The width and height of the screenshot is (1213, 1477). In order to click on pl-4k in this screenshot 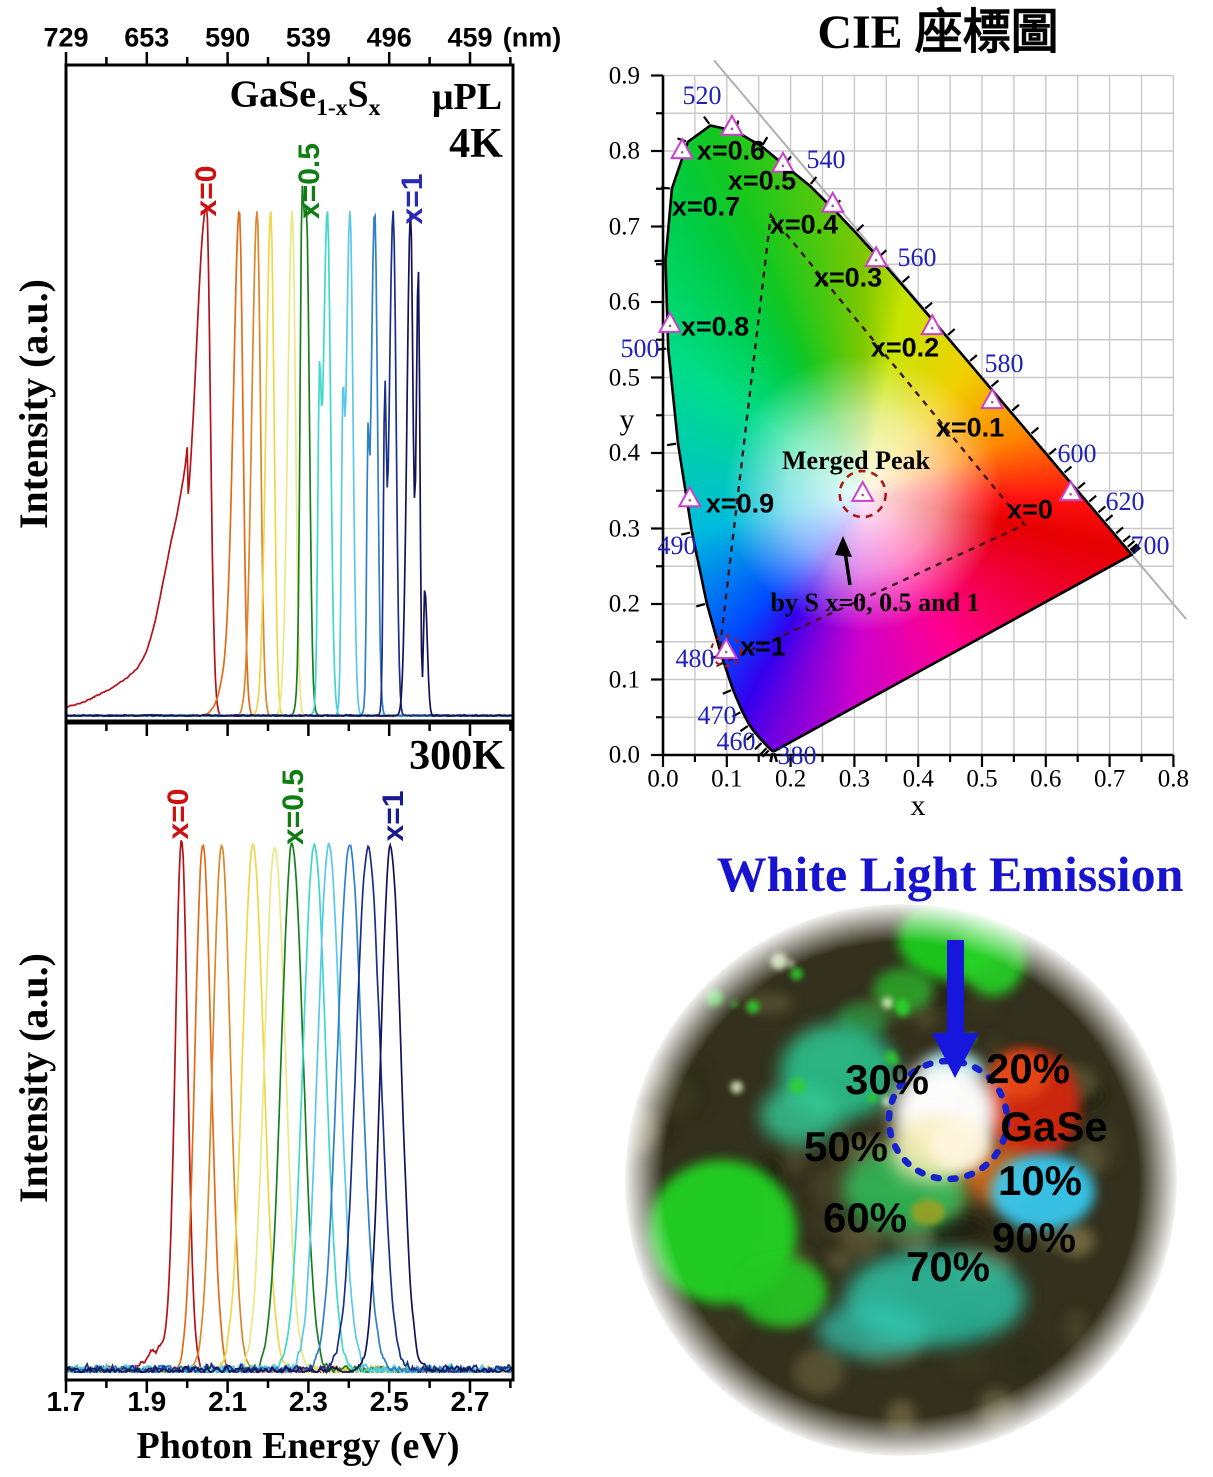, I will do `click(289, 451)`.